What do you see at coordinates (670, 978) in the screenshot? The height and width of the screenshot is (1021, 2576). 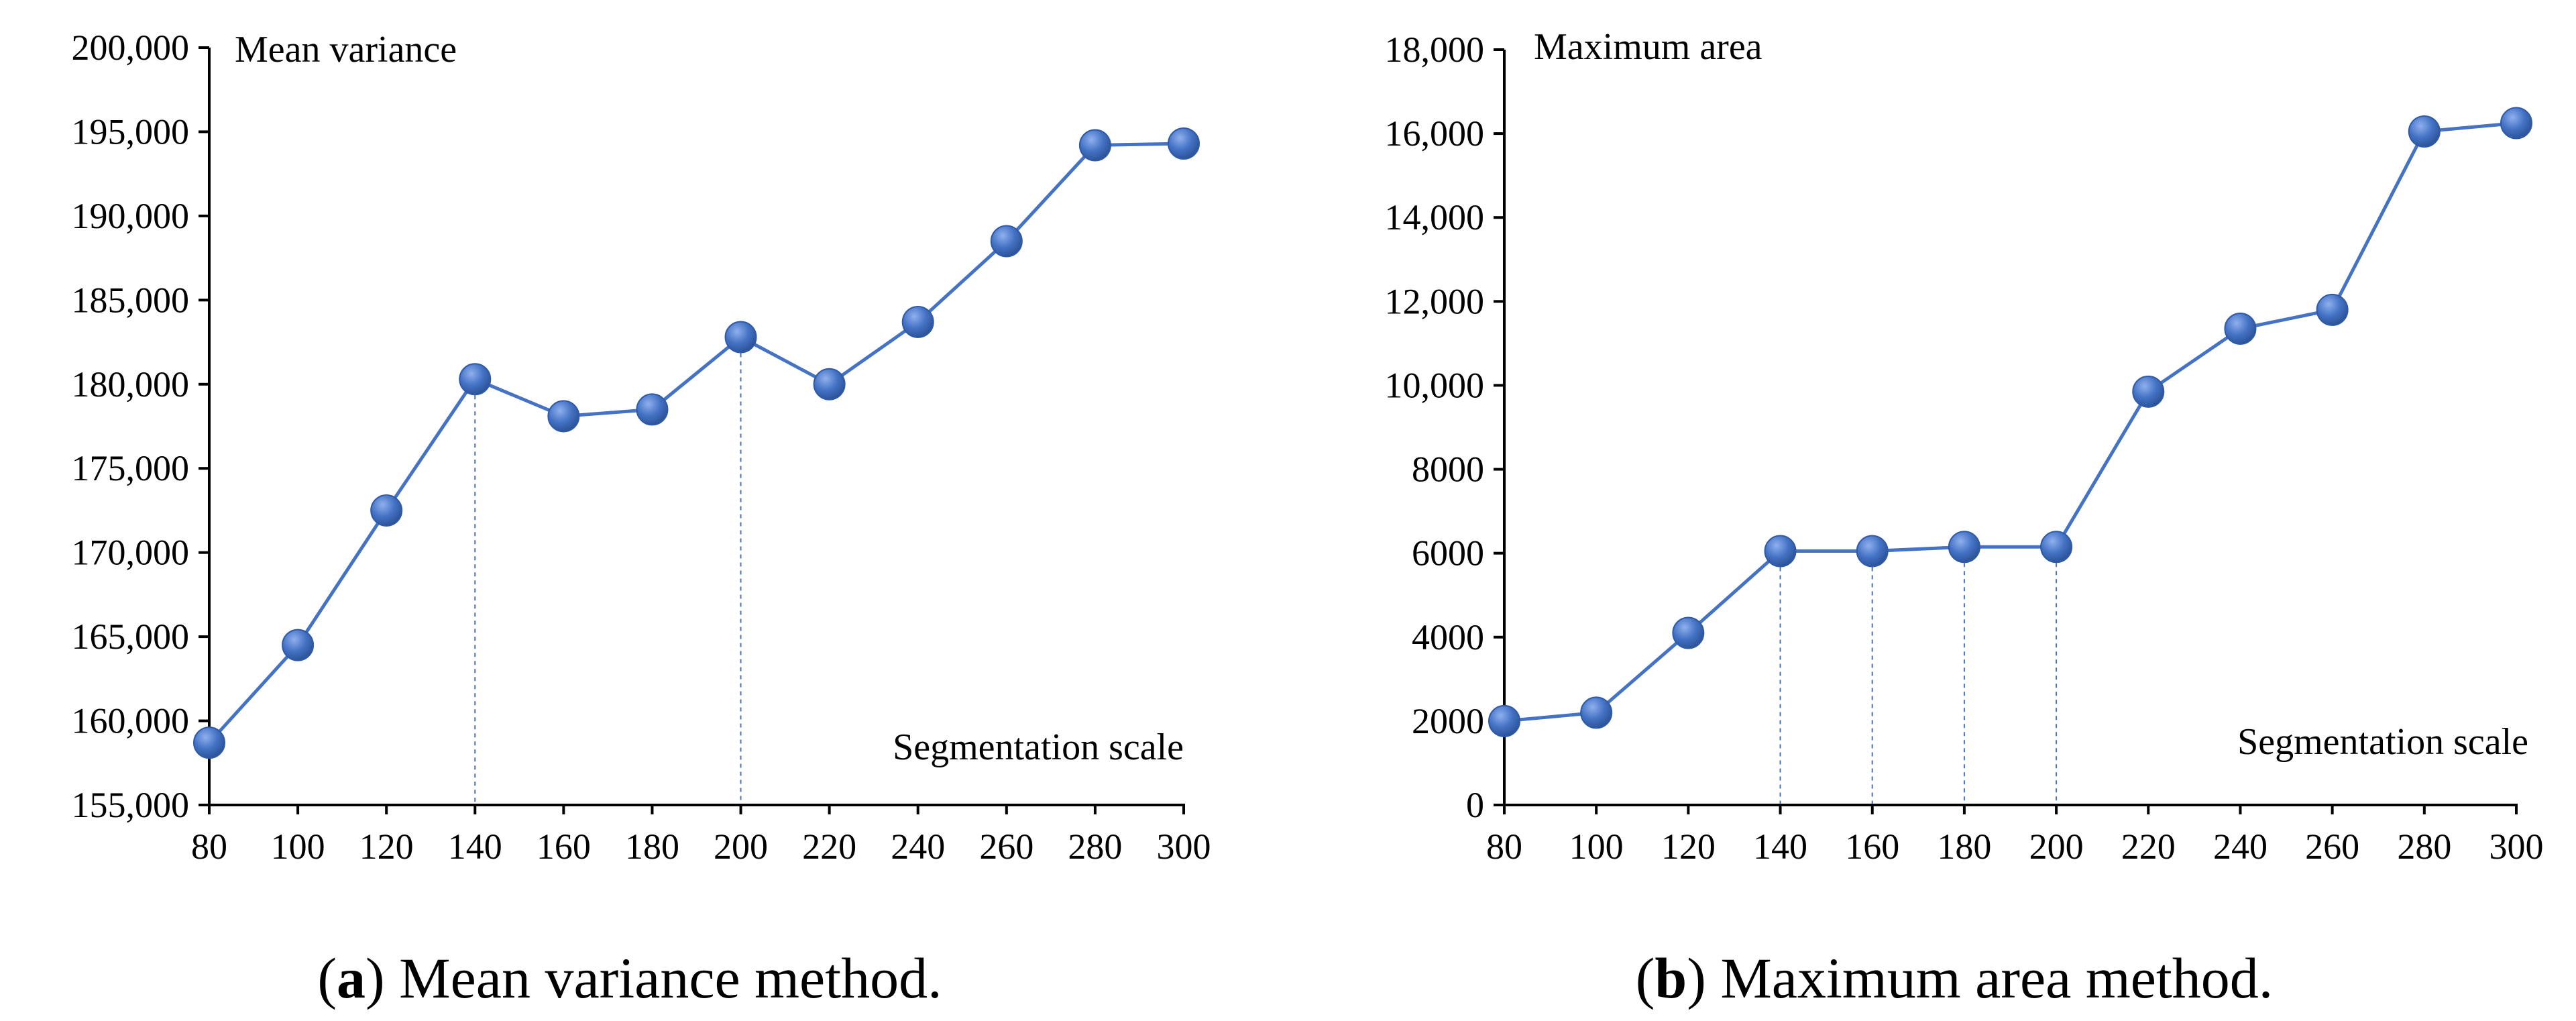 I see `chart-a-caption-text: Mean variance method.` at bounding box center [670, 978].